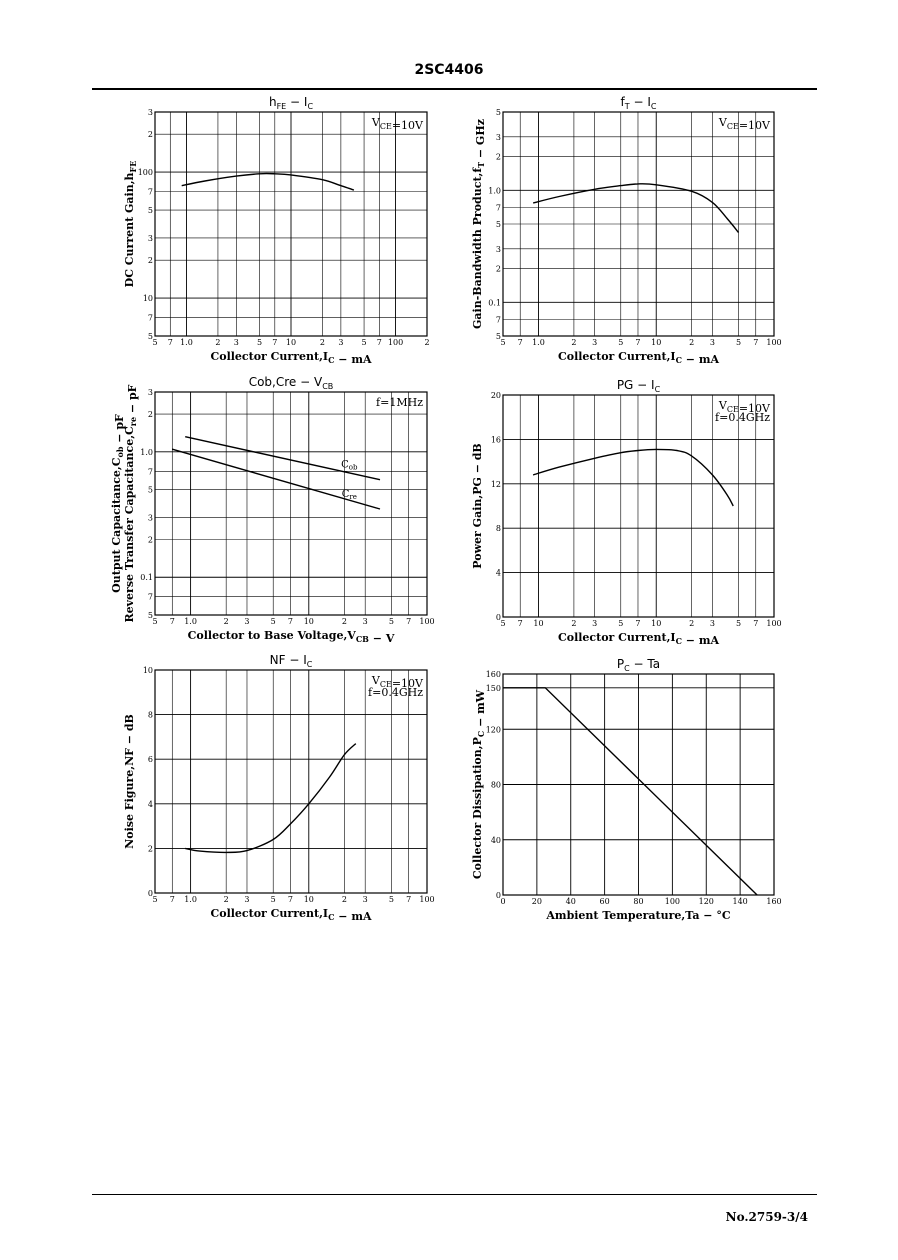  What do you see at coordinates (479, 224) in the screenshot?
I see `y-axis-label: Gain-Bandwidth Product,fT − GHz` at bounding box center [479, 224].